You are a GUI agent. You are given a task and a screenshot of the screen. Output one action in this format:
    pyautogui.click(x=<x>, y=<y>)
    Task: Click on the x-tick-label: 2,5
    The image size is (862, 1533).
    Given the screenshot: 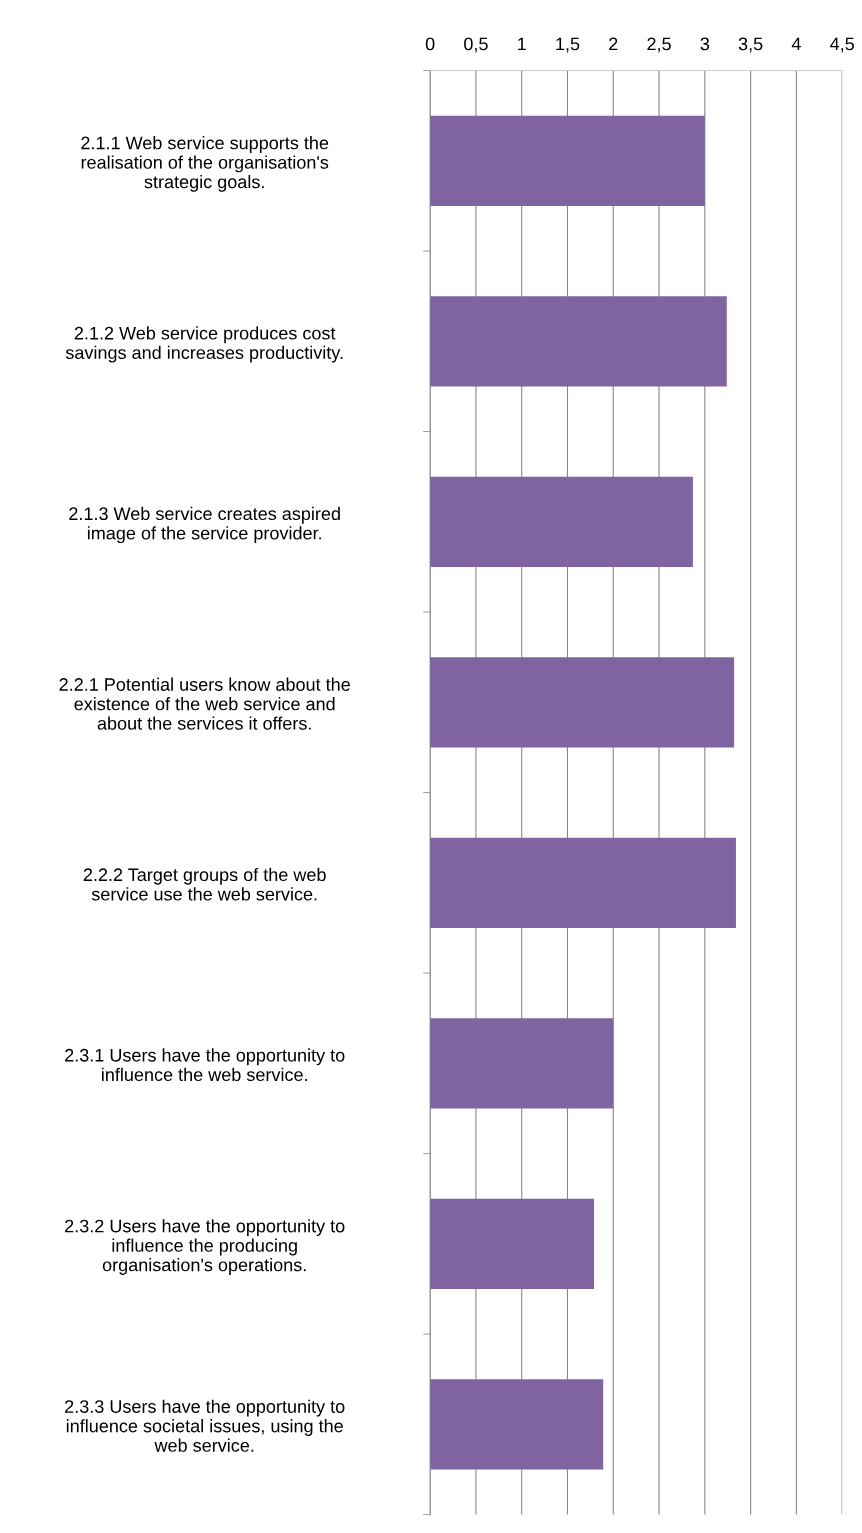 What is the action you would take?
    pyautogui.click(x=659, y=45)
    